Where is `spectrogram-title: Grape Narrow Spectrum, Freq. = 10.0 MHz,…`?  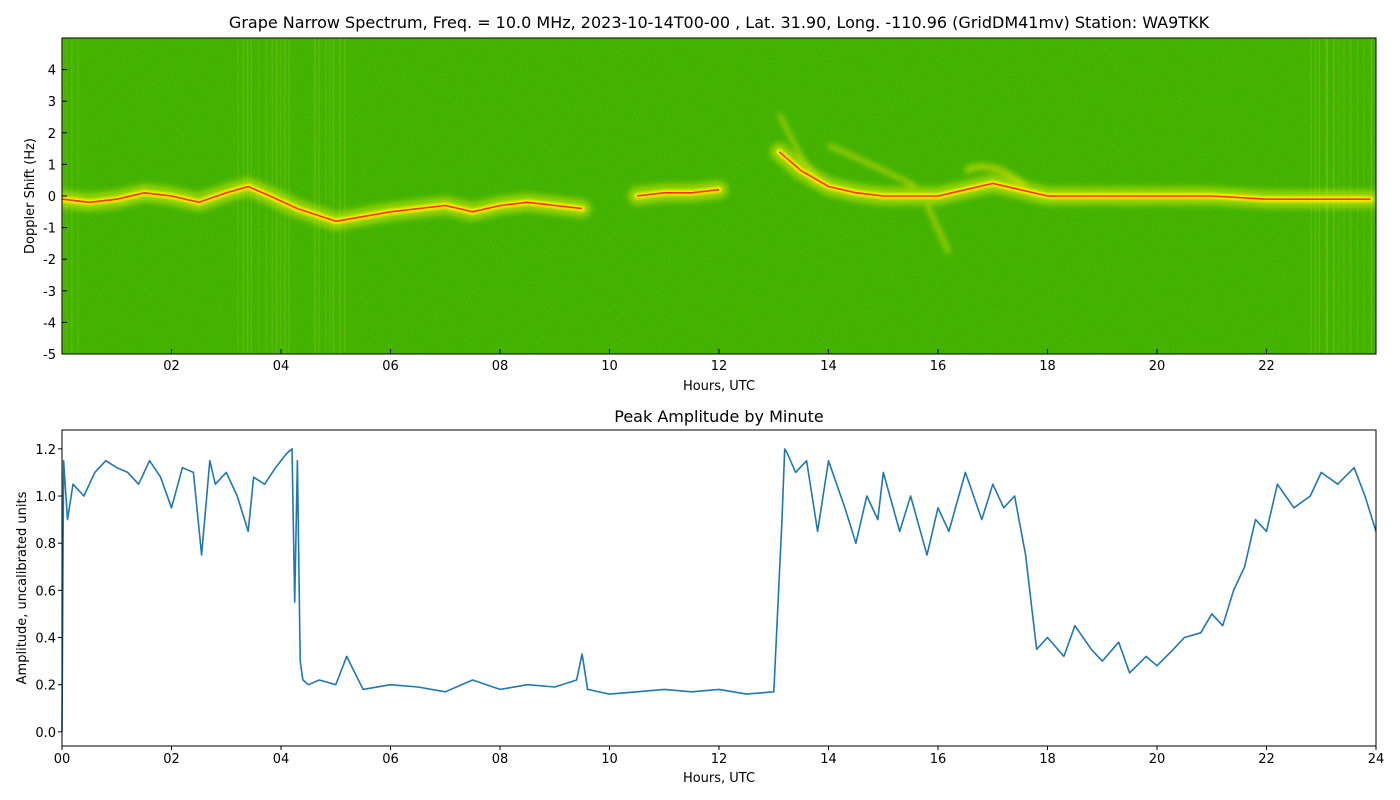
spectrogram-title: Grape Narrow Spectrum, Freq. = 10.0 MHz,… is located at coordinates (719, 22).